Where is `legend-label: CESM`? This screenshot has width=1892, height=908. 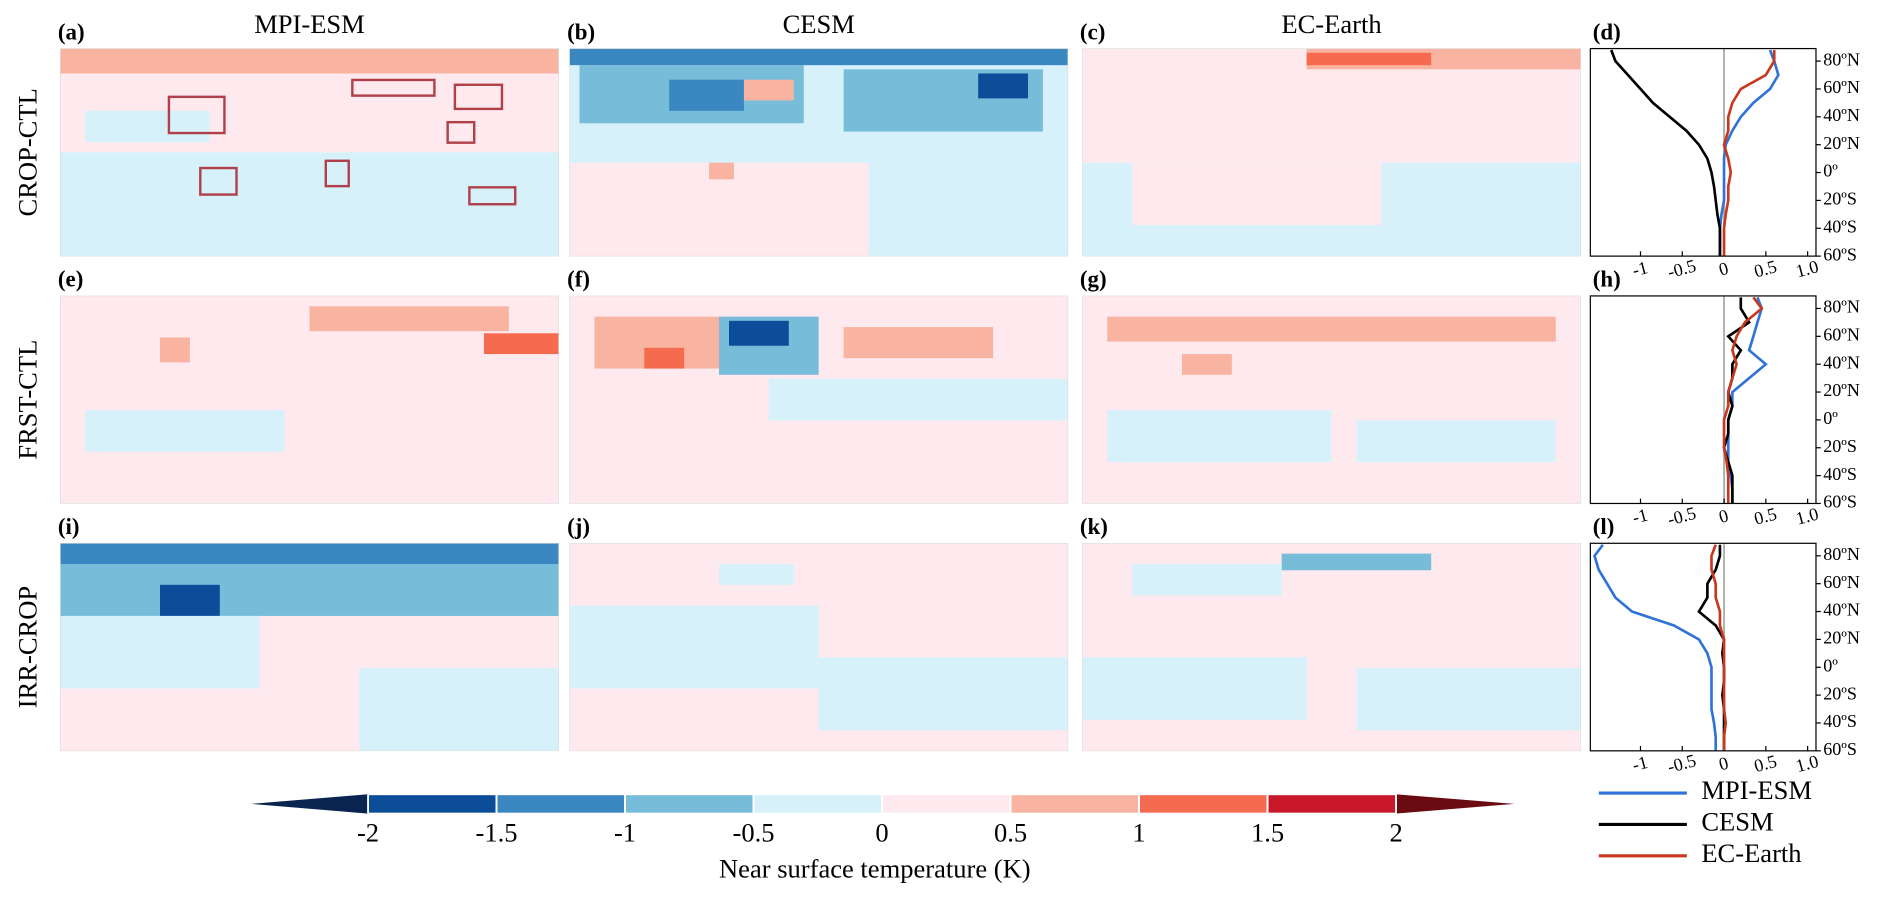 legend-label: CESM is located at coordinates (1737, 822).